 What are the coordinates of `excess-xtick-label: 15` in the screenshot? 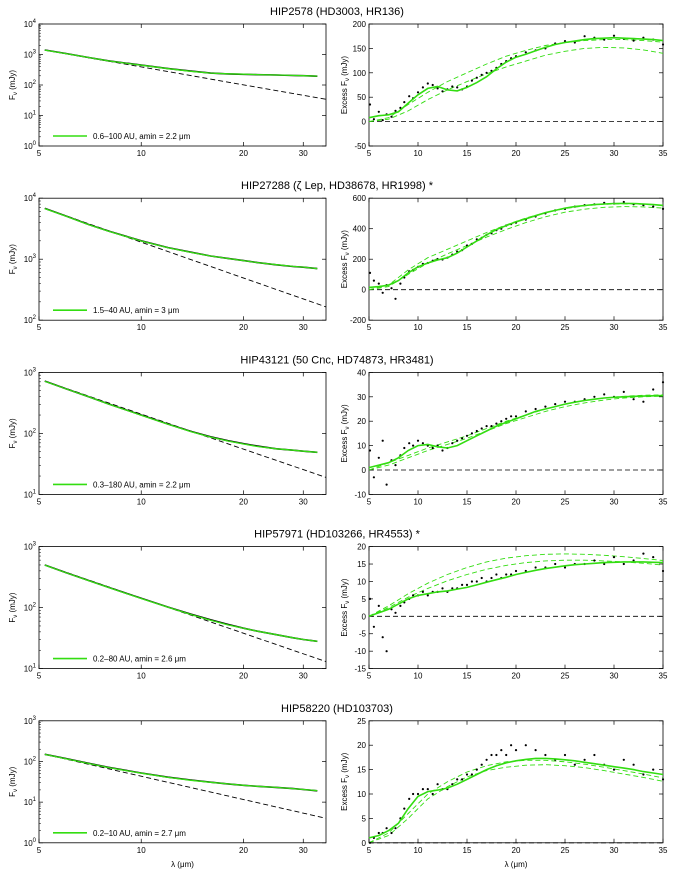 It's located at (467, 676).